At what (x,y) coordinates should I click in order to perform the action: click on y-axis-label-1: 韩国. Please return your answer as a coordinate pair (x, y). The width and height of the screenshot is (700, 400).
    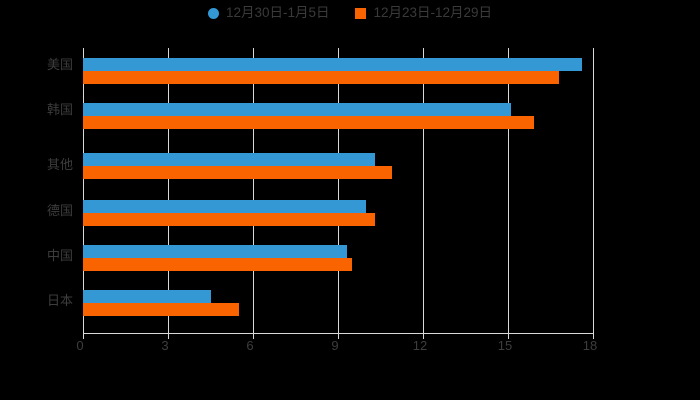
    Looking at the image, I should click on (59, 109).